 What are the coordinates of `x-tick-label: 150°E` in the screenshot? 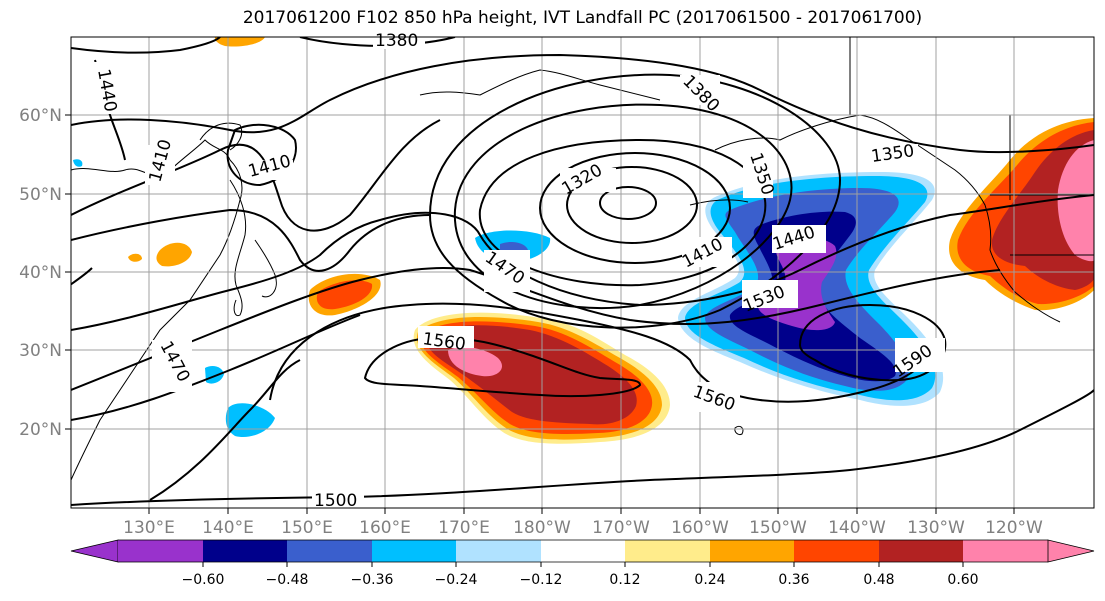 It's located at (307, 528).